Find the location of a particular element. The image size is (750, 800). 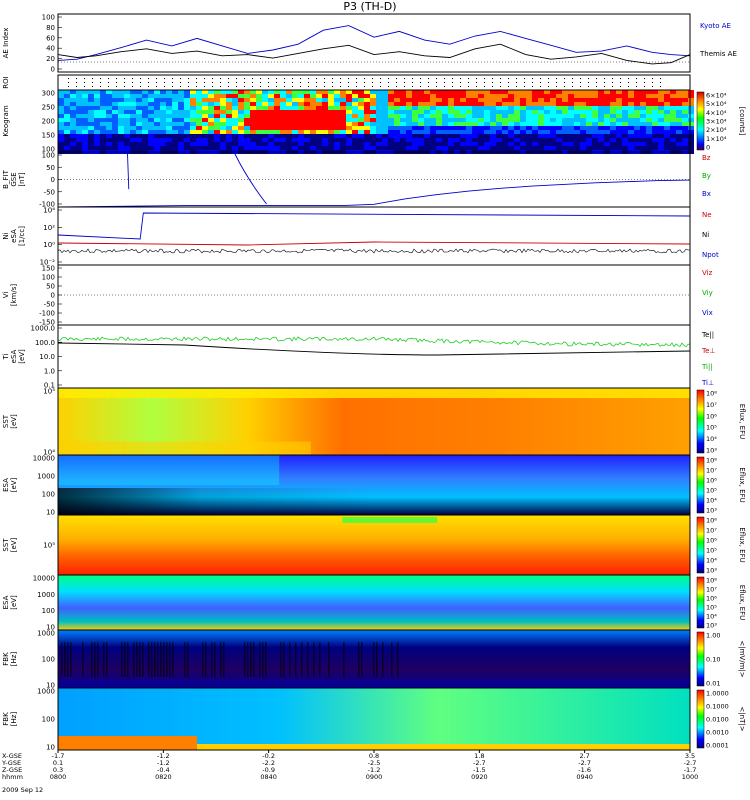

y-tick-label: 10⁰ is located at coordinates (49, 245).